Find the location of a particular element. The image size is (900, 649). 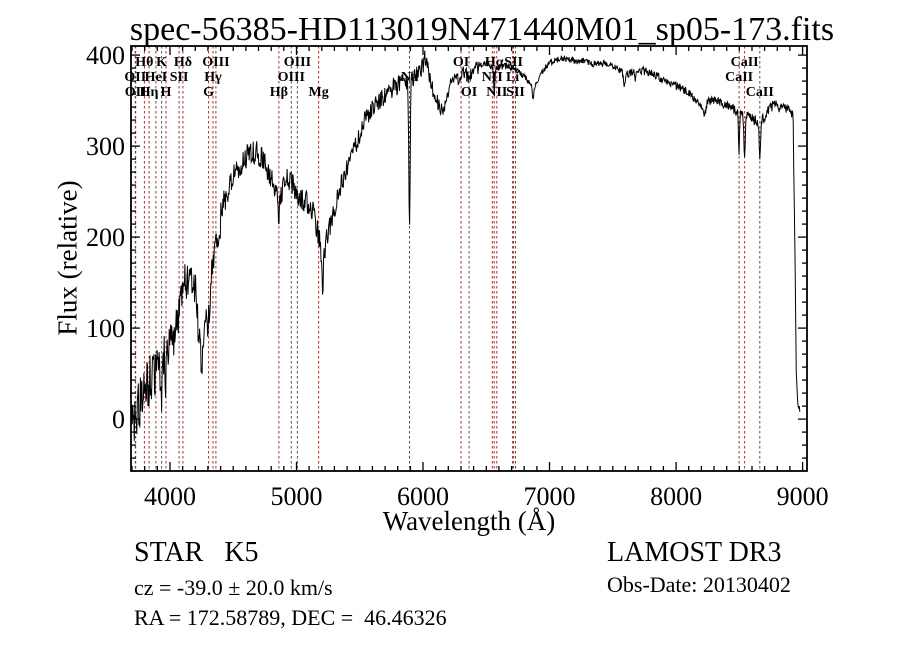

y-tick-label: 200 is located at coordinates (105, 237).